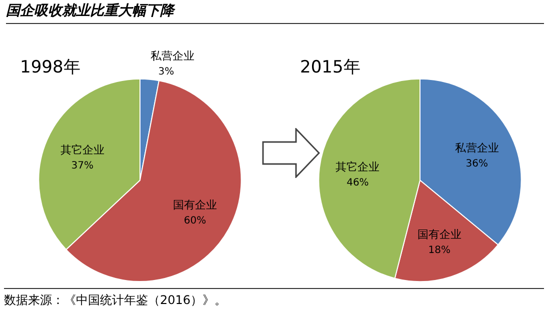 The width and height of the screenshot is (550, 320). I want to click on data-label: 60%, so click(195, 220).